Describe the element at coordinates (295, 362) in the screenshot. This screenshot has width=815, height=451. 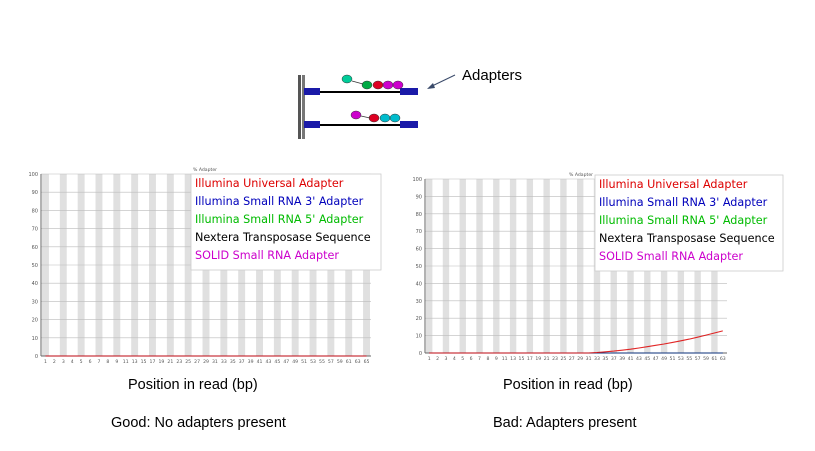
I see `x-tick-label: 49` at that location.